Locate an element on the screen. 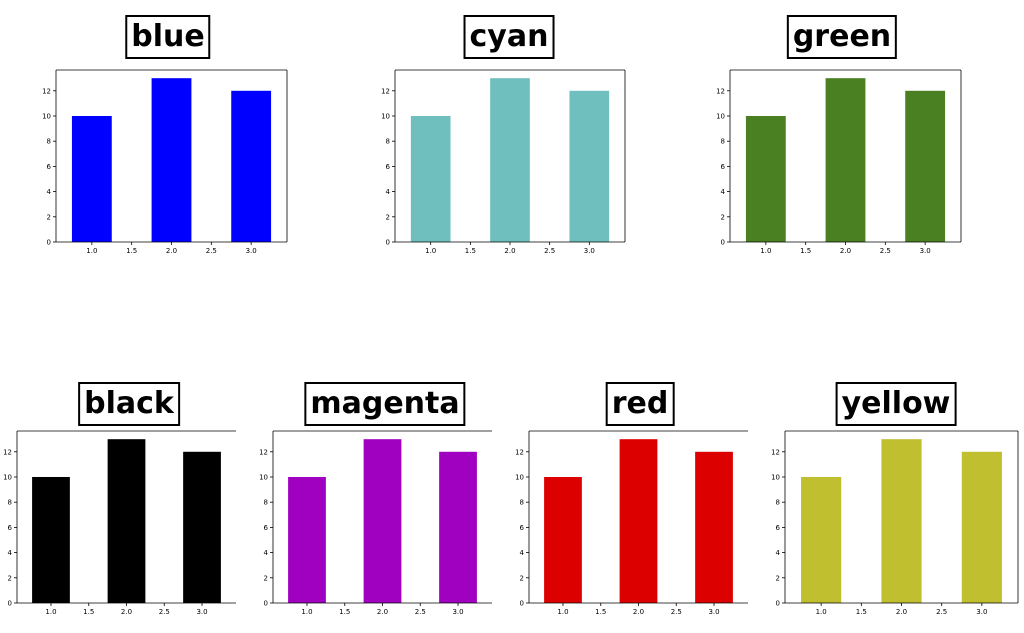 The height and width of the screenshot is (633, 1024). bar-chart-red: 0 2 4 6 8 10 12 1.0 1.5 2.0 2.5 3.0 is located at coordinates (631, 523).